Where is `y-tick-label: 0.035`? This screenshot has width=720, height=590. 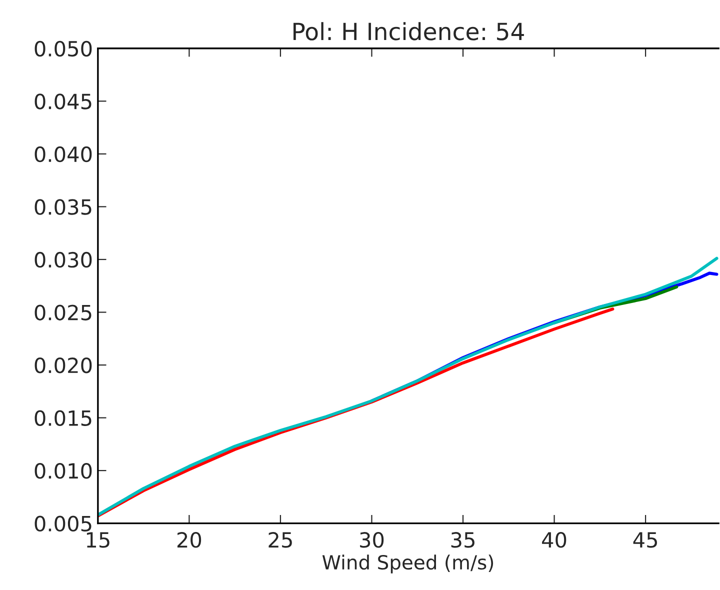 y-tick-label: 0.035 is located at coordinates (63, 207).